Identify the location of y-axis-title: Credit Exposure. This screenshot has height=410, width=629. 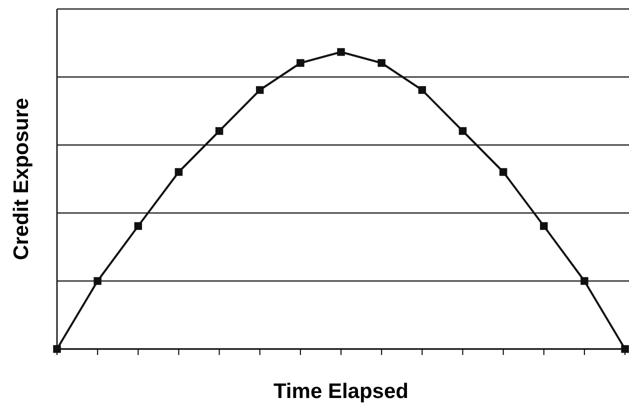
(21, 179).